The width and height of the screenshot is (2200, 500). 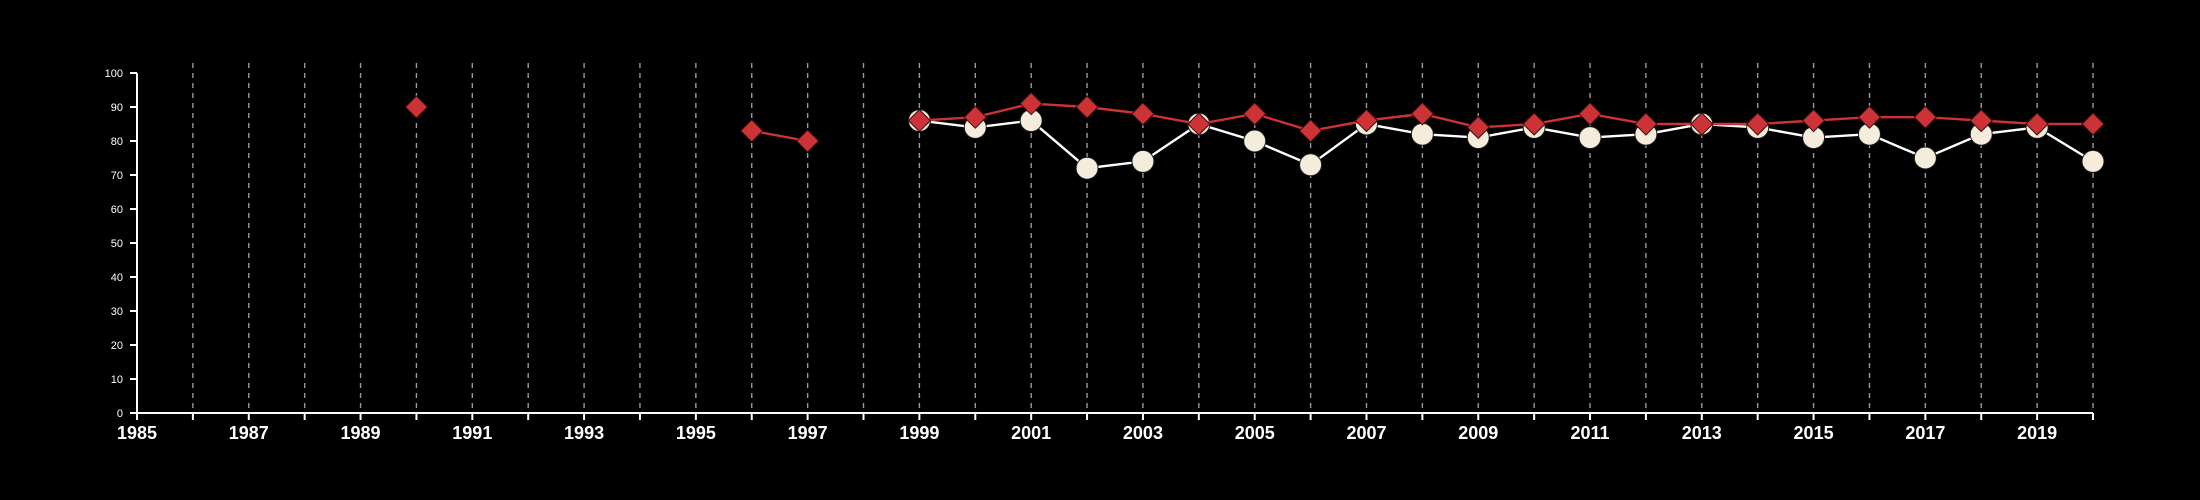 What do you see at coordinates (472, 433) in the screenshot?
I see `x-tick-label: 1991` at bounding box center [472, 433].